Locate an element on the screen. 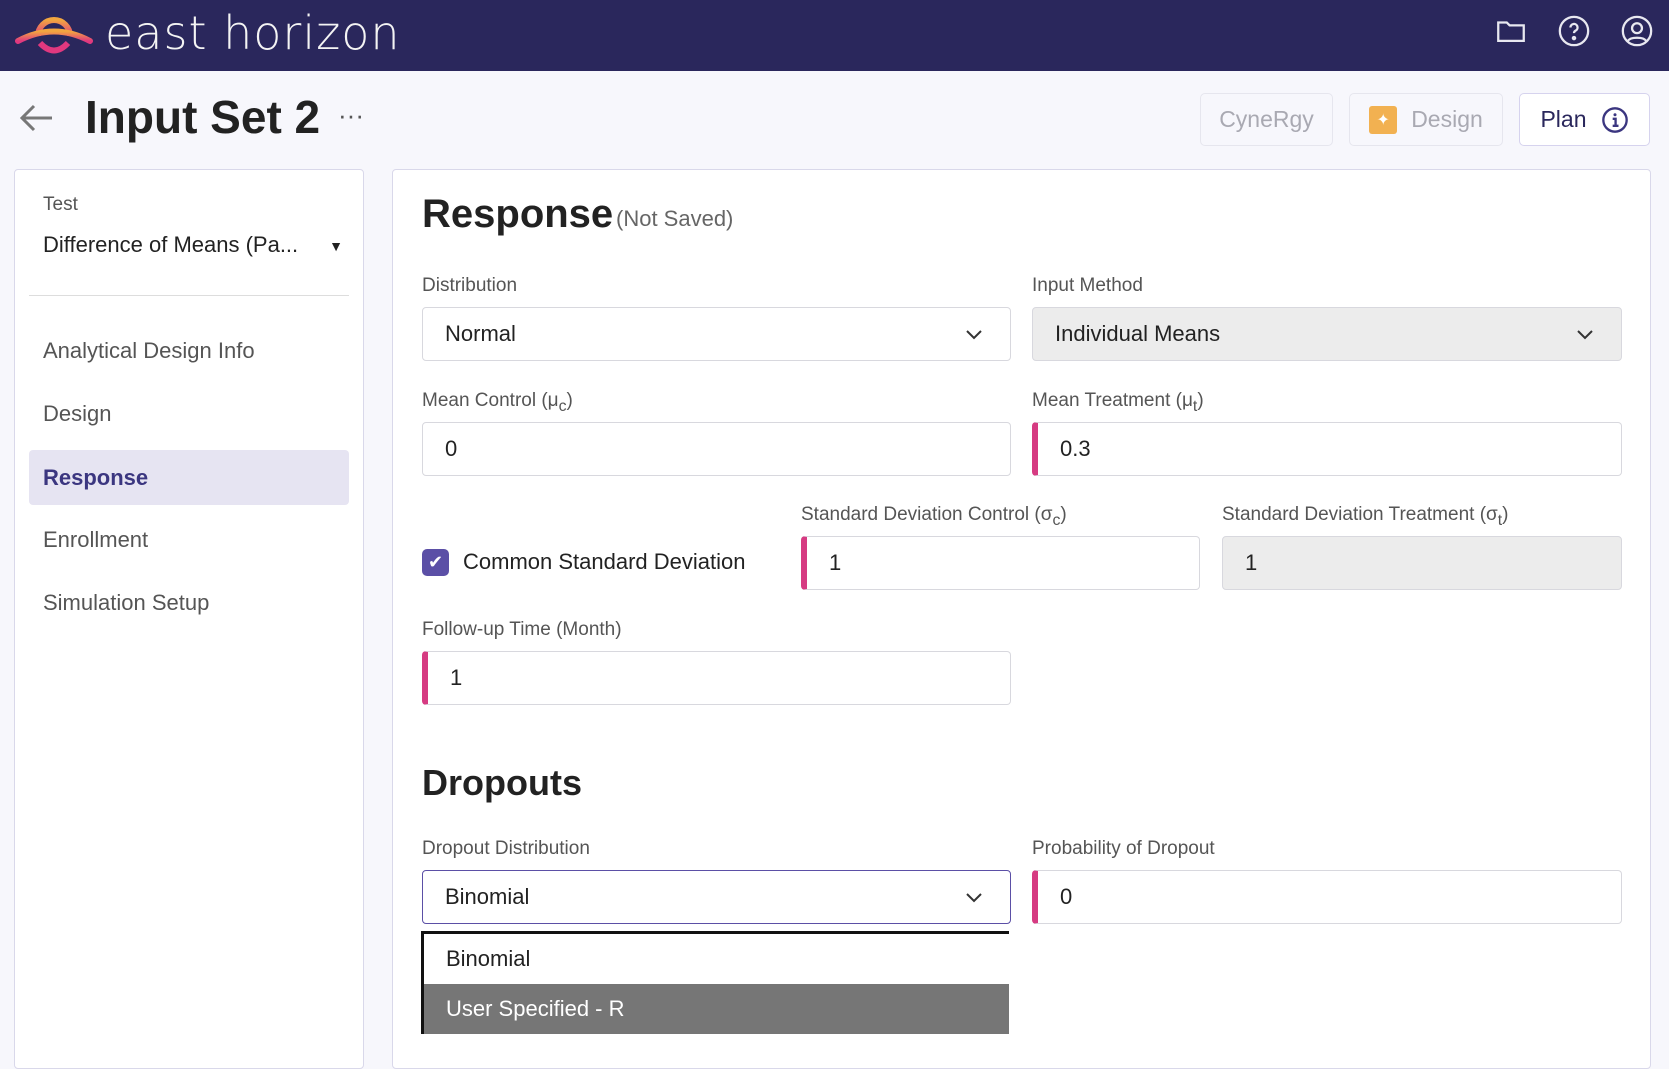 Image resolution: width=1669 pixels, height=1069 pixels. input-method-select: Individual Means is located at coordinates (1327, 334).